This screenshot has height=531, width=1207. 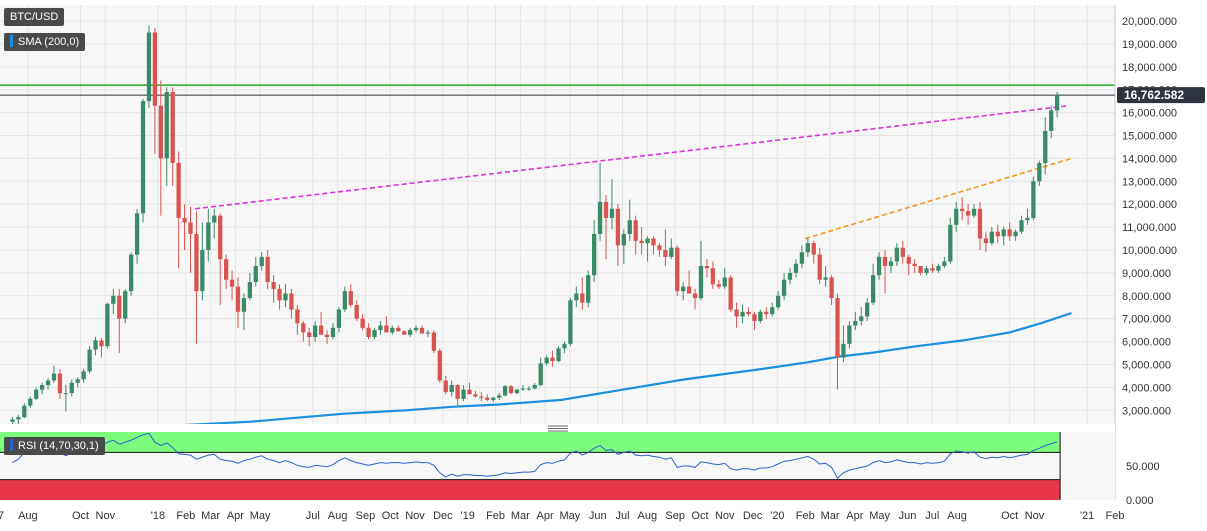 I want to click on x-tick-label: Nov, so click(x=106, y=516).